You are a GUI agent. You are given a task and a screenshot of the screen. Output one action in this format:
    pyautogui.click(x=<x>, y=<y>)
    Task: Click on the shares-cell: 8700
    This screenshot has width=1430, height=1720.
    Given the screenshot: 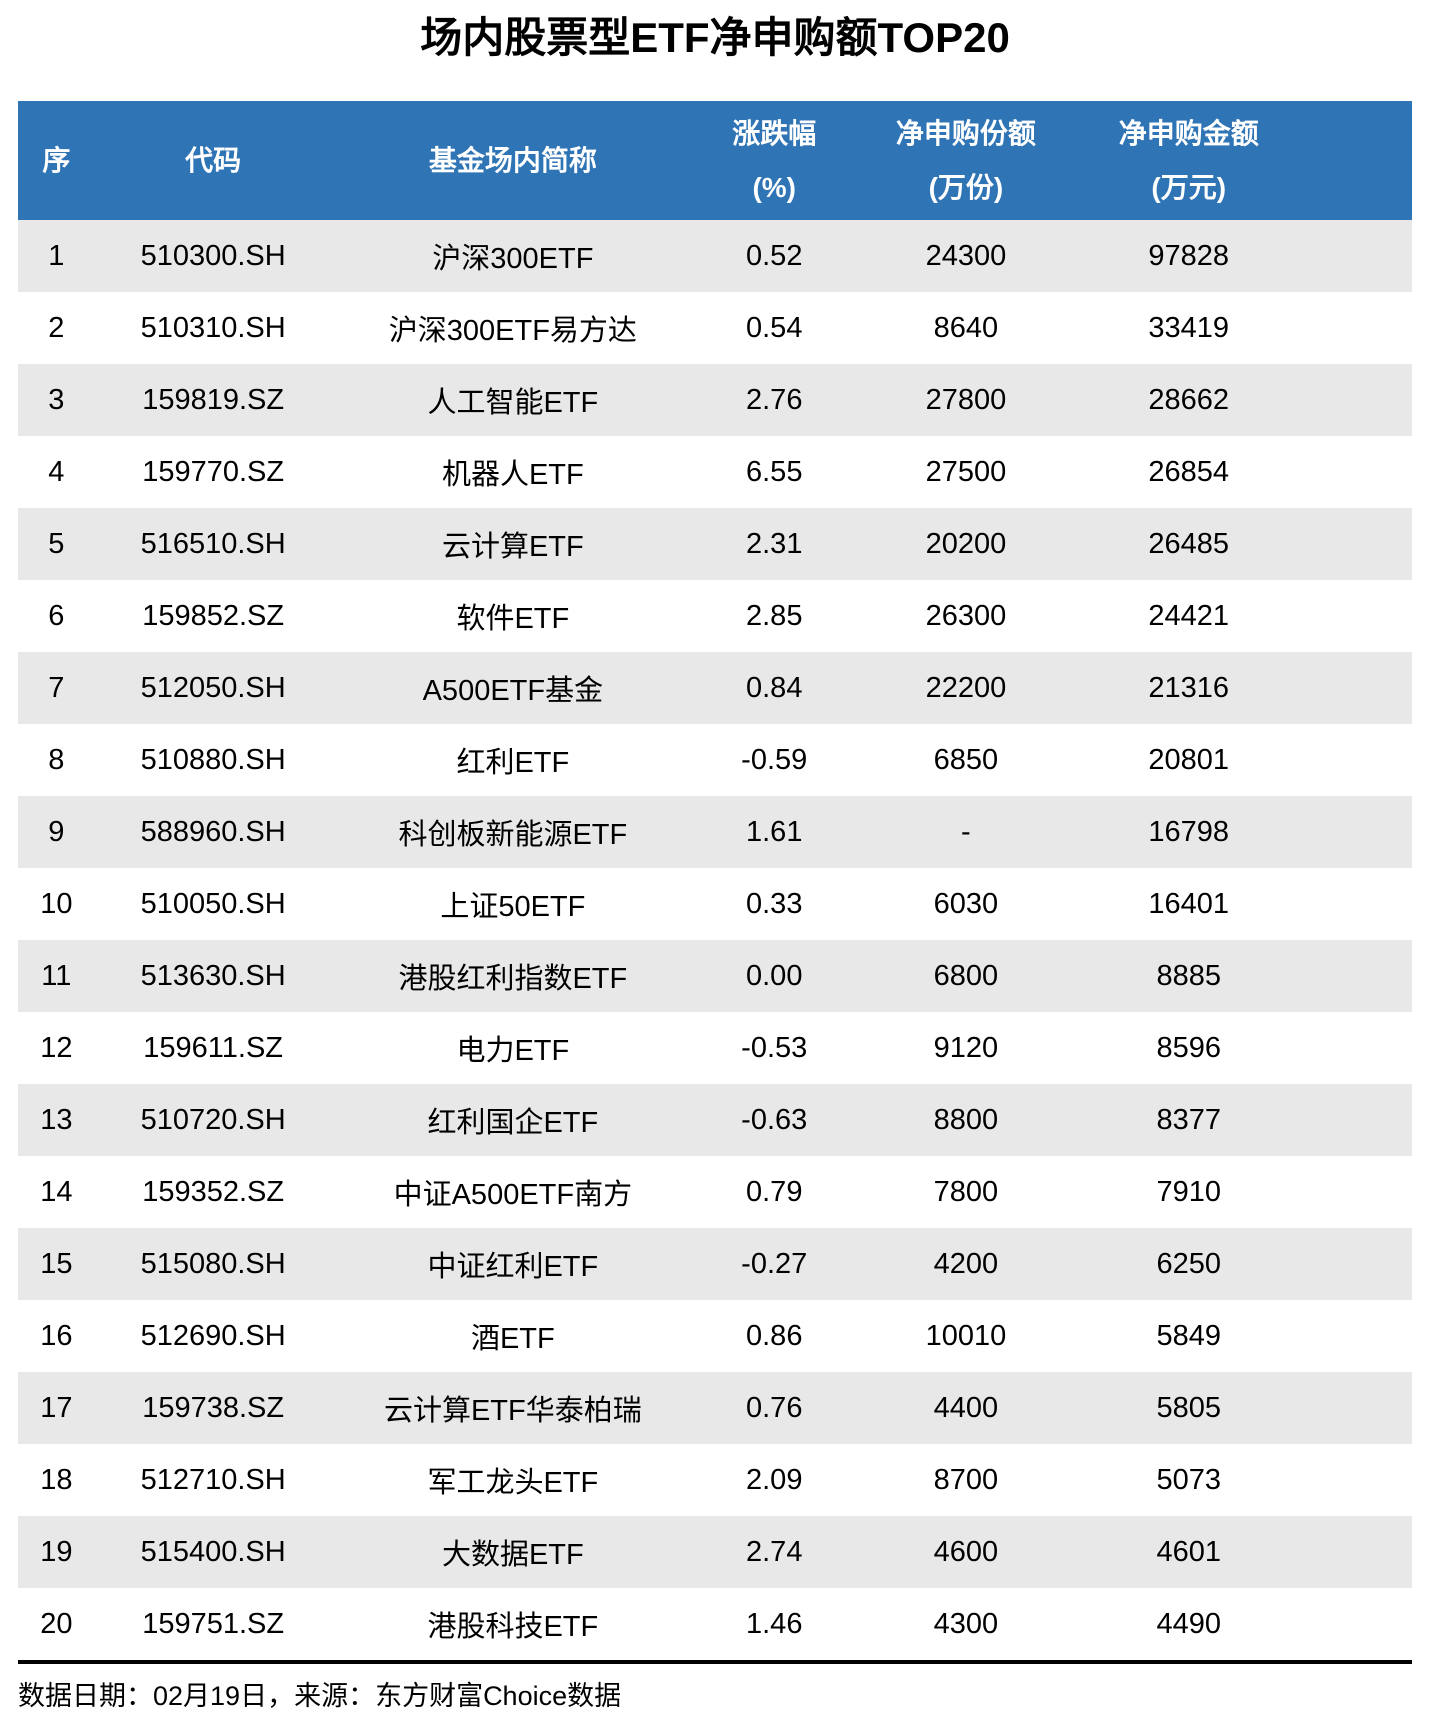 What is the action you would take?
    pyautogui.click(x=966, y=1479)
    